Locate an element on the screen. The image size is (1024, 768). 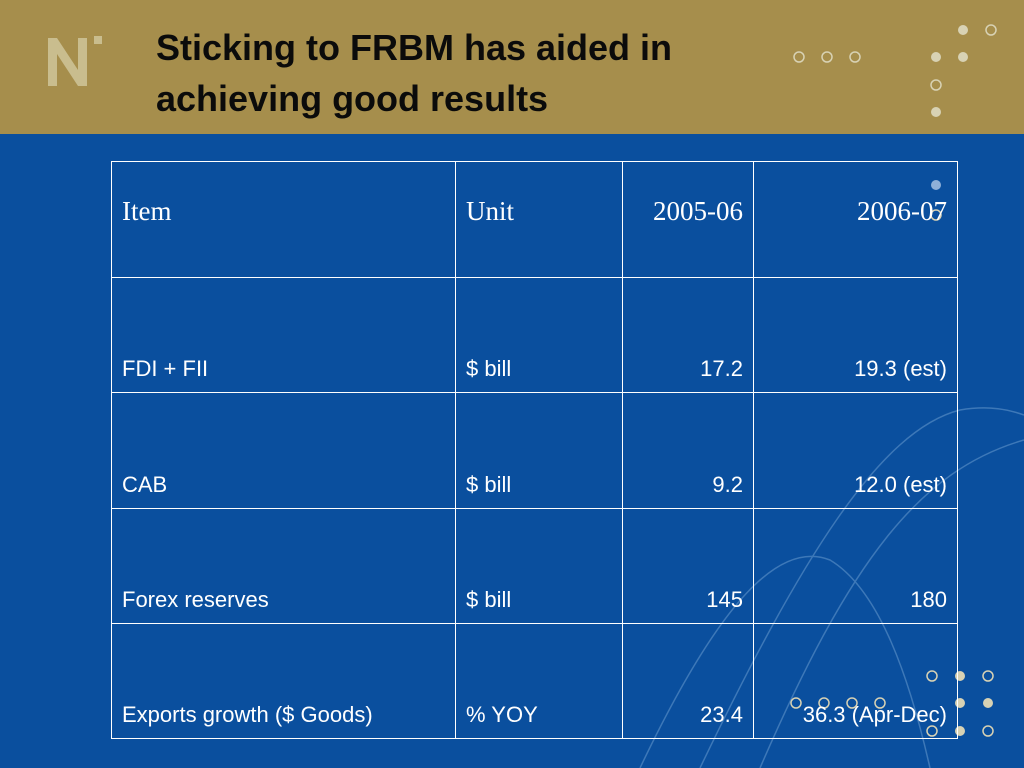
cell-2006-07: 180 is located at coordinates (855, 565).